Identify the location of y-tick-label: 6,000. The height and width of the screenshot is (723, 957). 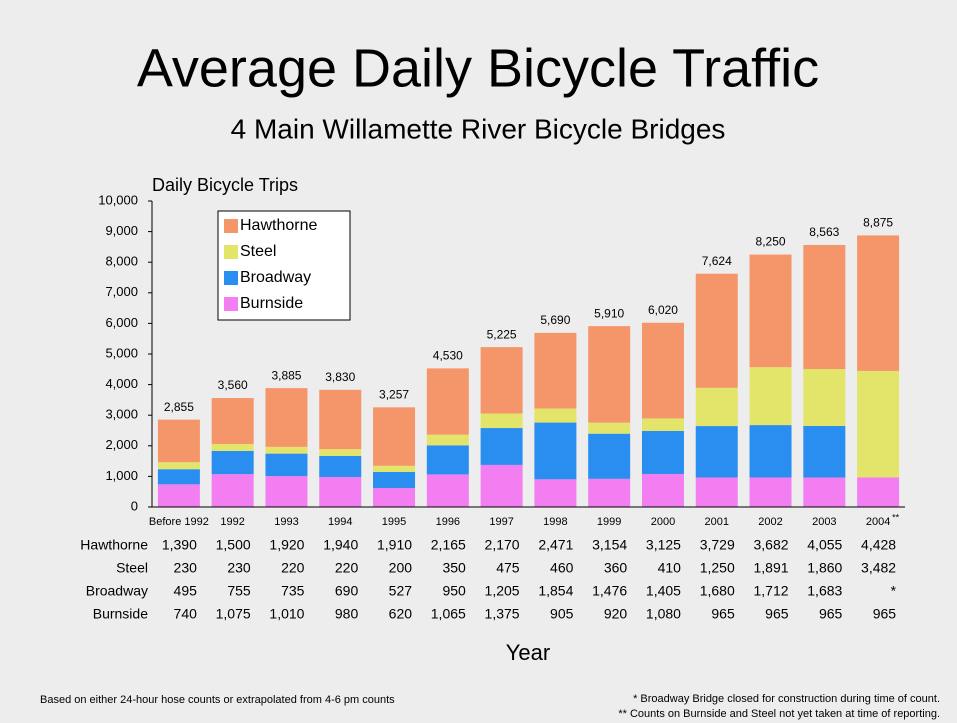
(121, 322).